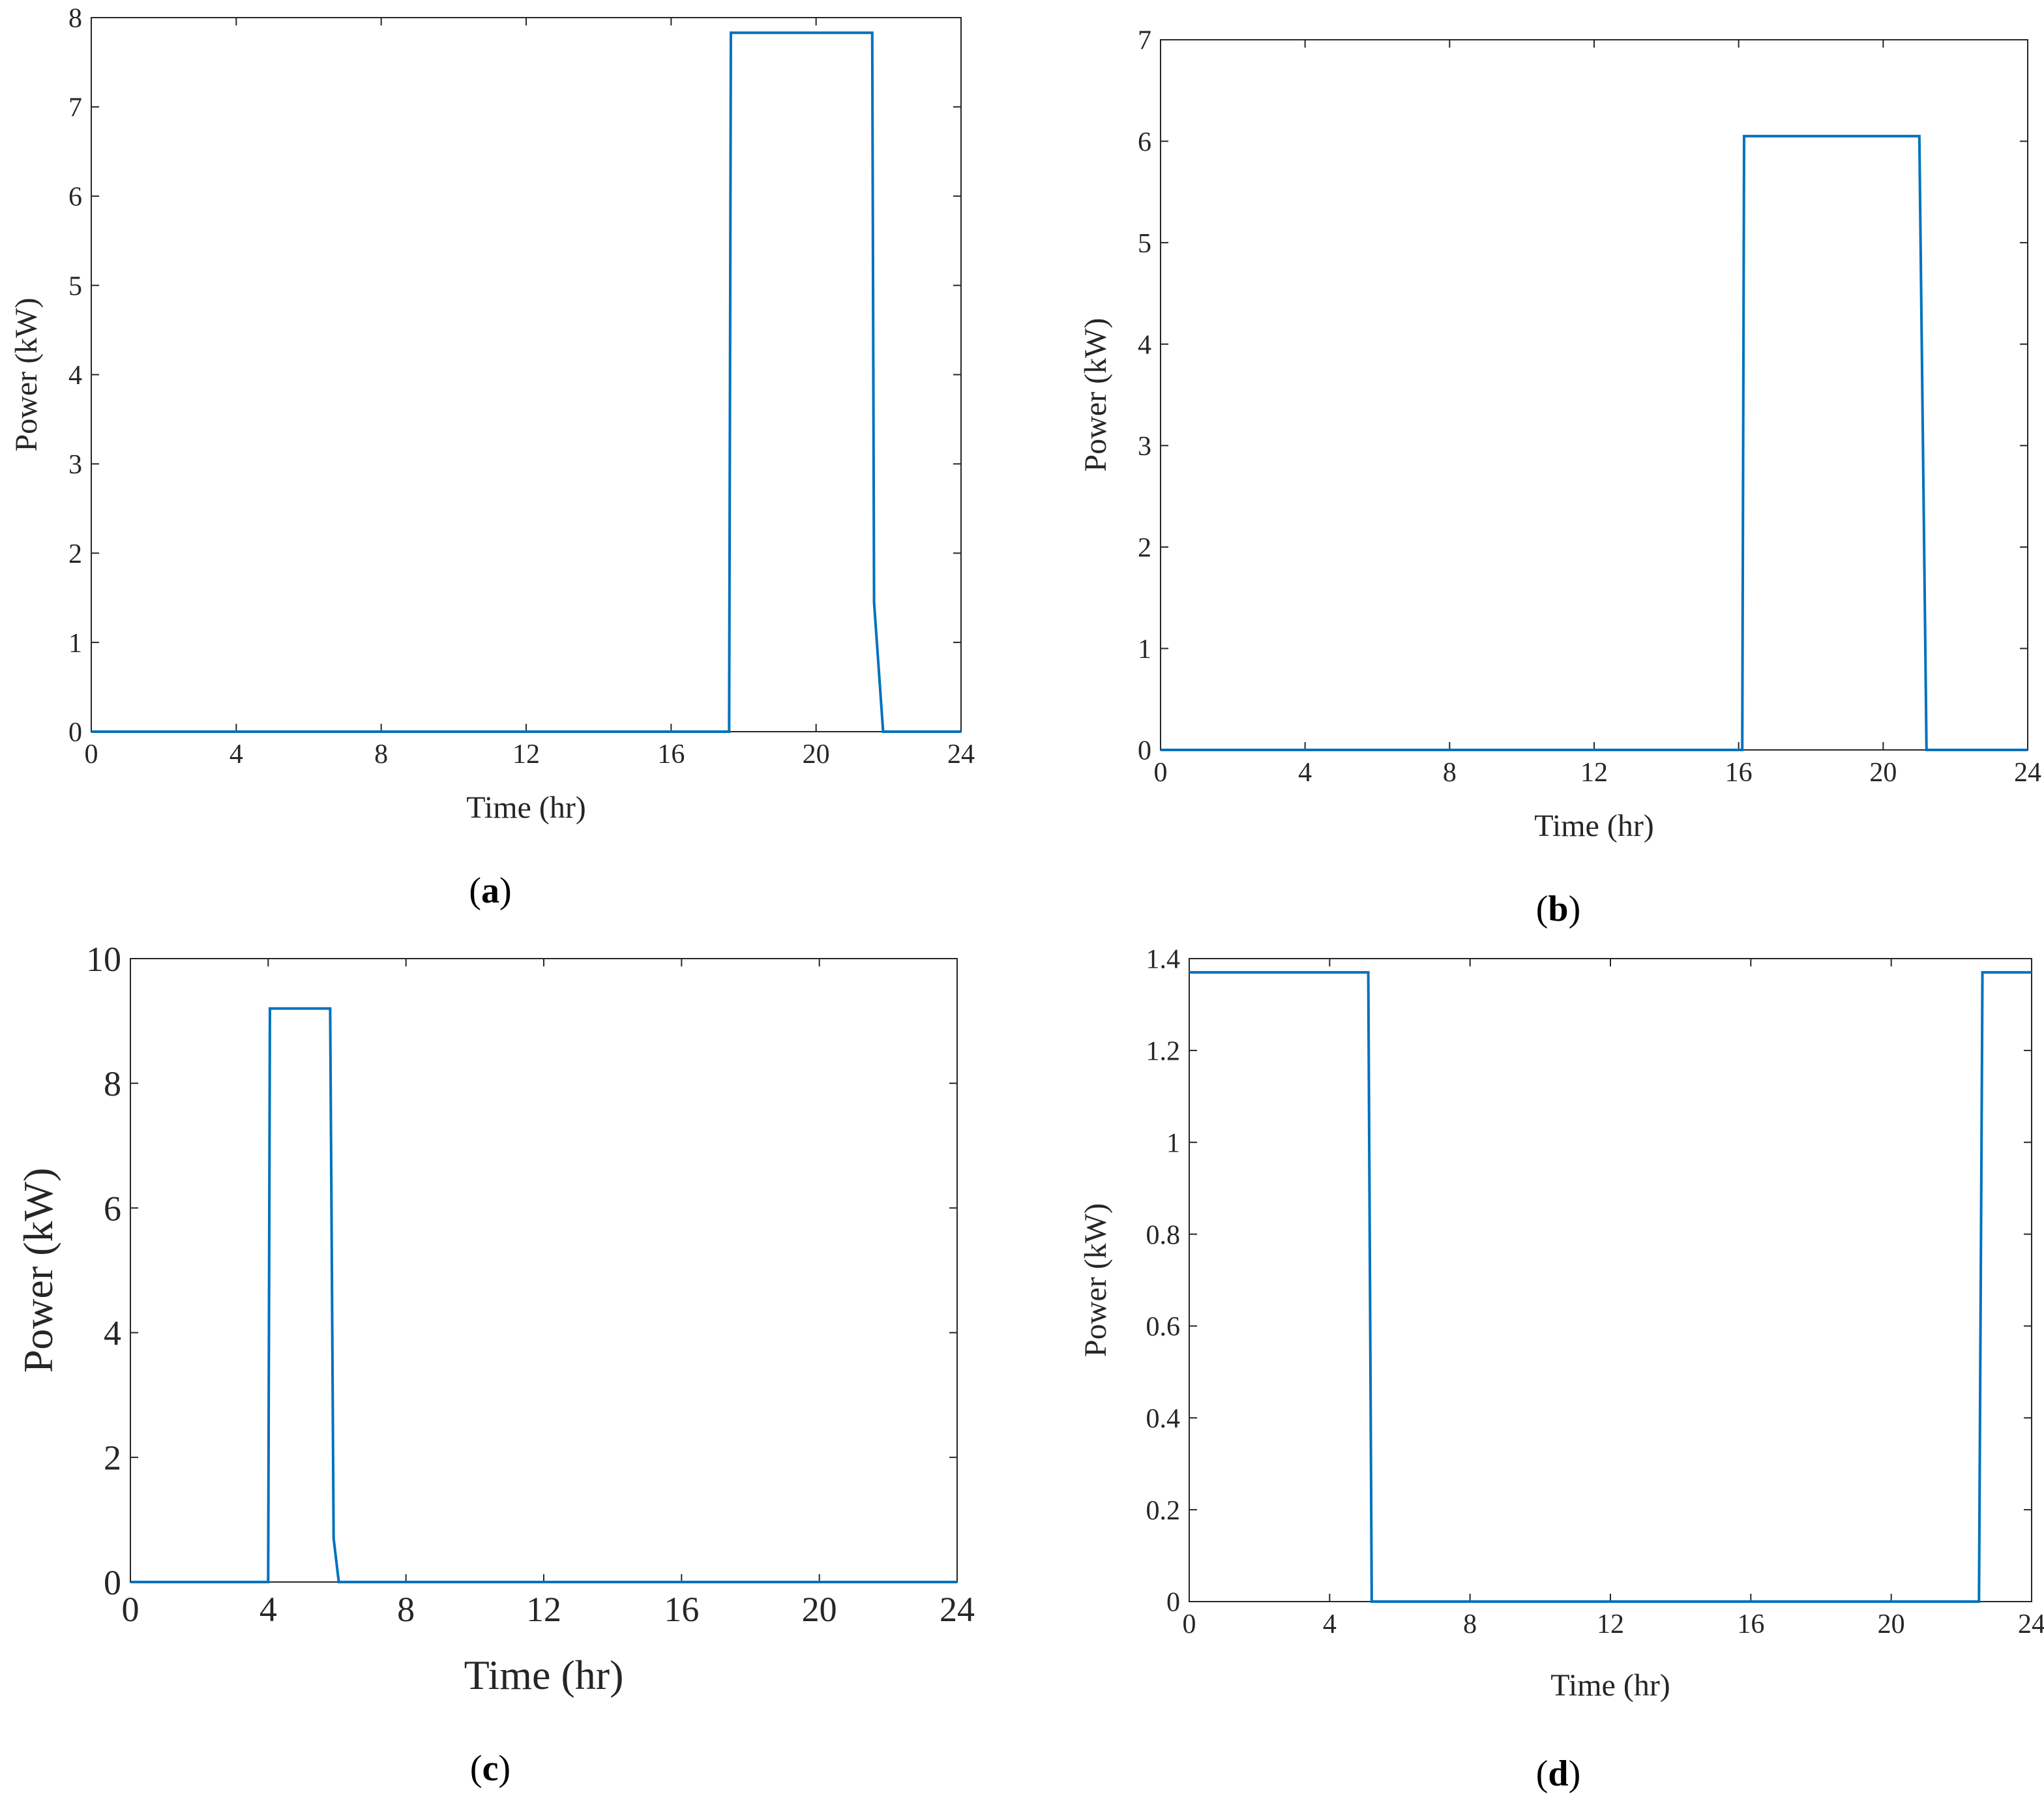 The width and height of the screenshot is (2044, 1807). I want to click on y-tick-label: 0.4, so click(1163, 1419).